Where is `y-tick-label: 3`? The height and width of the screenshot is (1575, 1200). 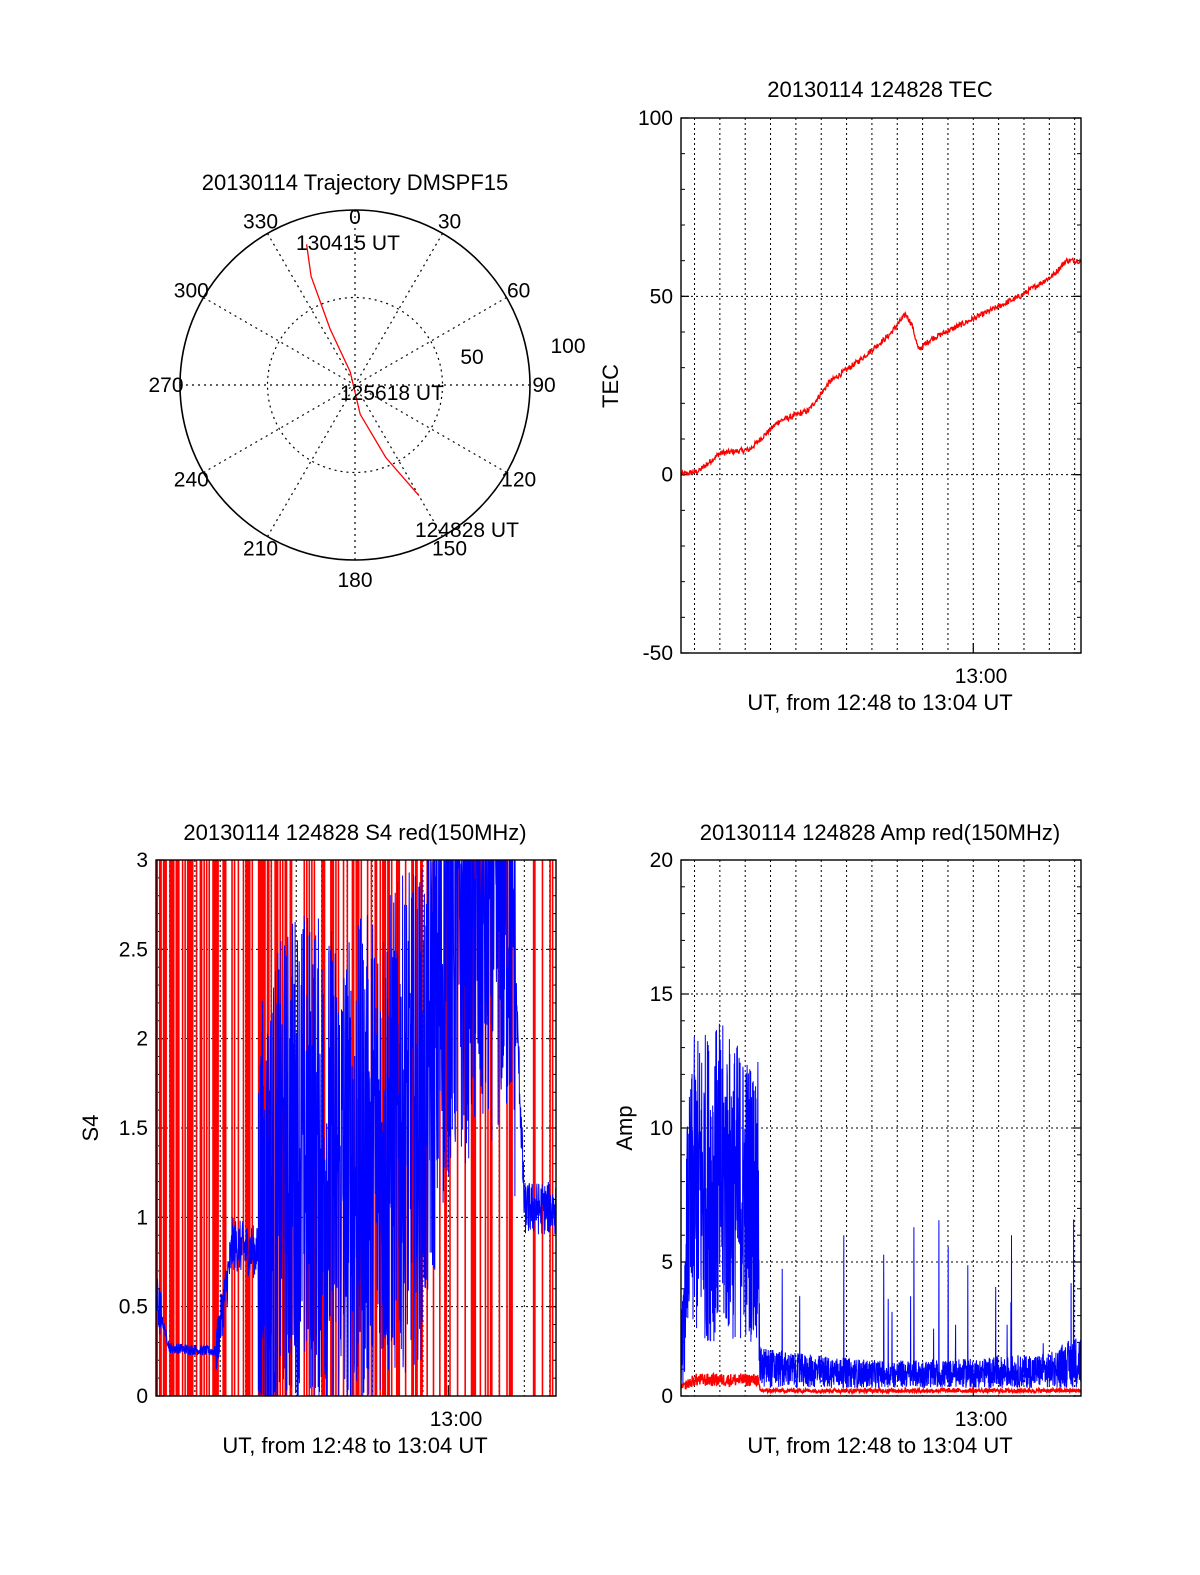
y-tick-label: 3 is located at coordinates (142, 860).